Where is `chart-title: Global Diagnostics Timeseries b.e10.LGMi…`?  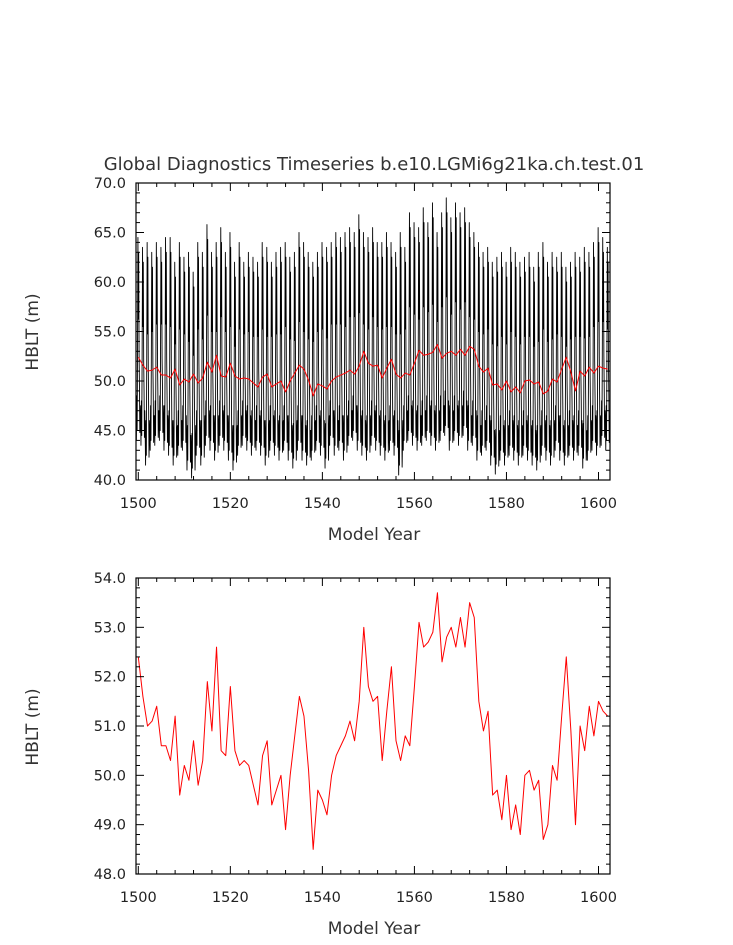
chart-title: Global Diagnostics Timeseries b.e10.LGMi… is located at coordinates (374, 164).